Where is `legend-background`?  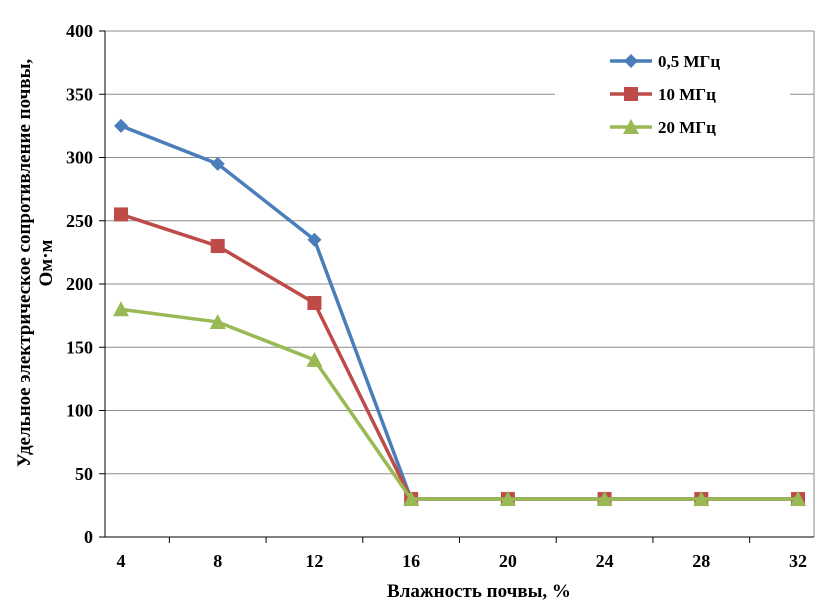 legend-background is located at coordinates (672, 94).